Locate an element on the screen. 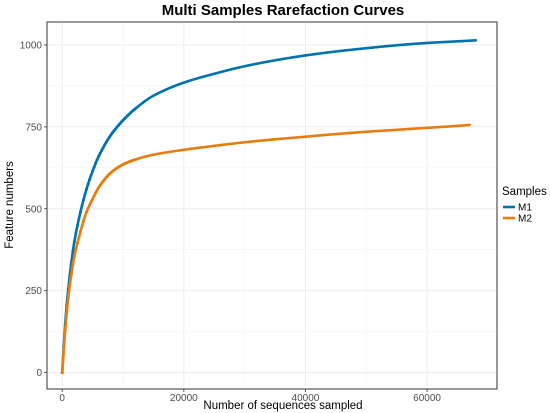 The height and width of the screenshot is (413, 550). legend-title: Samples is located at coordinates (524, 192).